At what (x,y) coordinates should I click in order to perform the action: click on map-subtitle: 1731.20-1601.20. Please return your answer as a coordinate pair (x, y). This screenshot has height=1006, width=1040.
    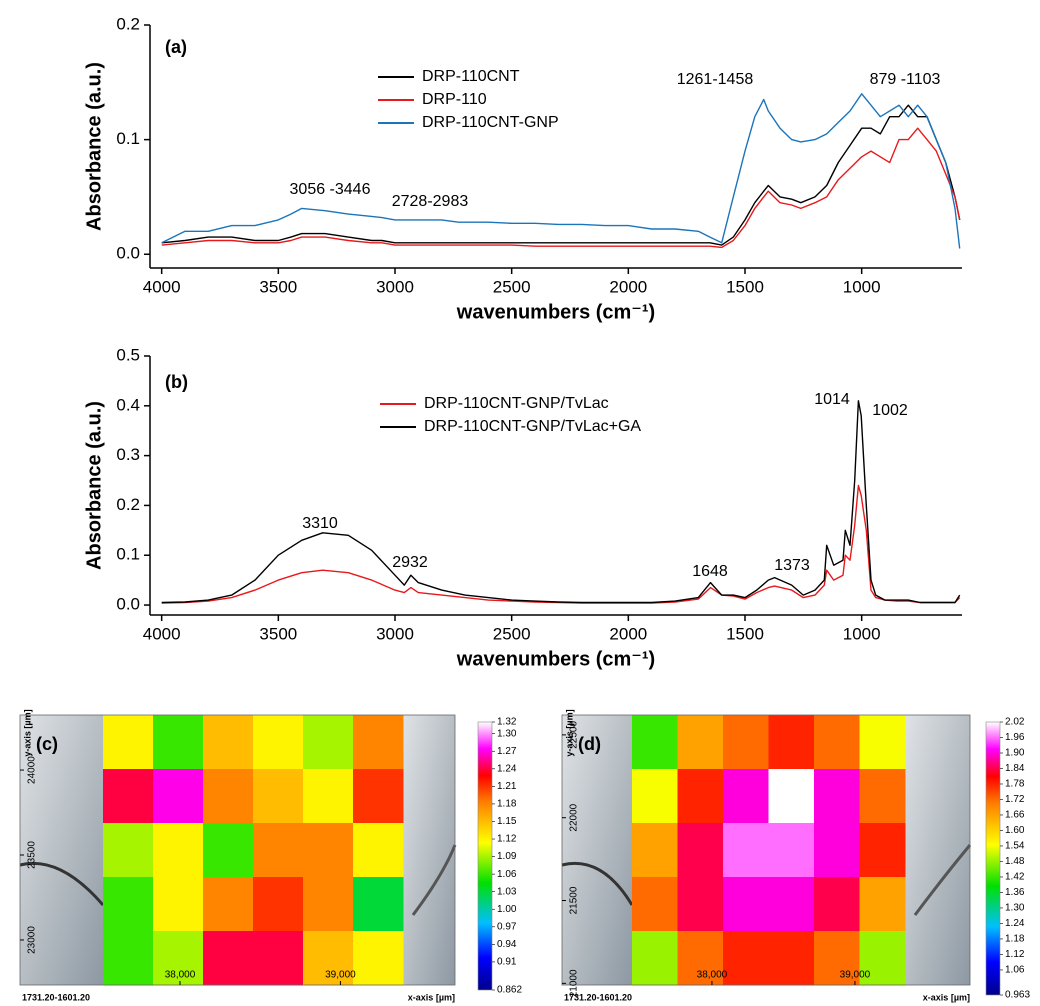
    Looking at the image, I should click on (56, 997).